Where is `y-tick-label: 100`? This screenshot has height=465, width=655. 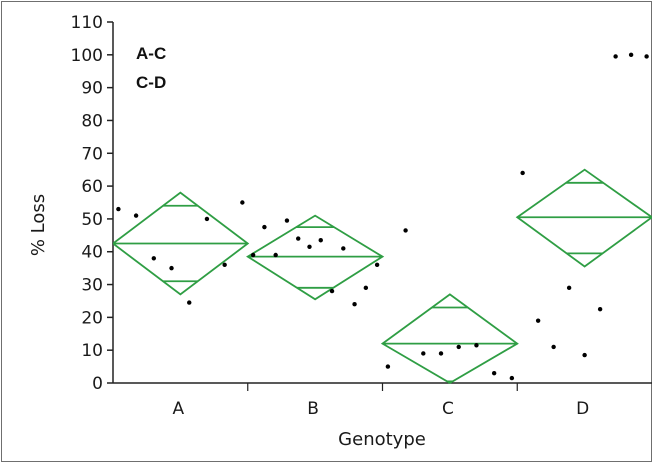 y-tick-label: 100 is located at coordinates (87, 56).